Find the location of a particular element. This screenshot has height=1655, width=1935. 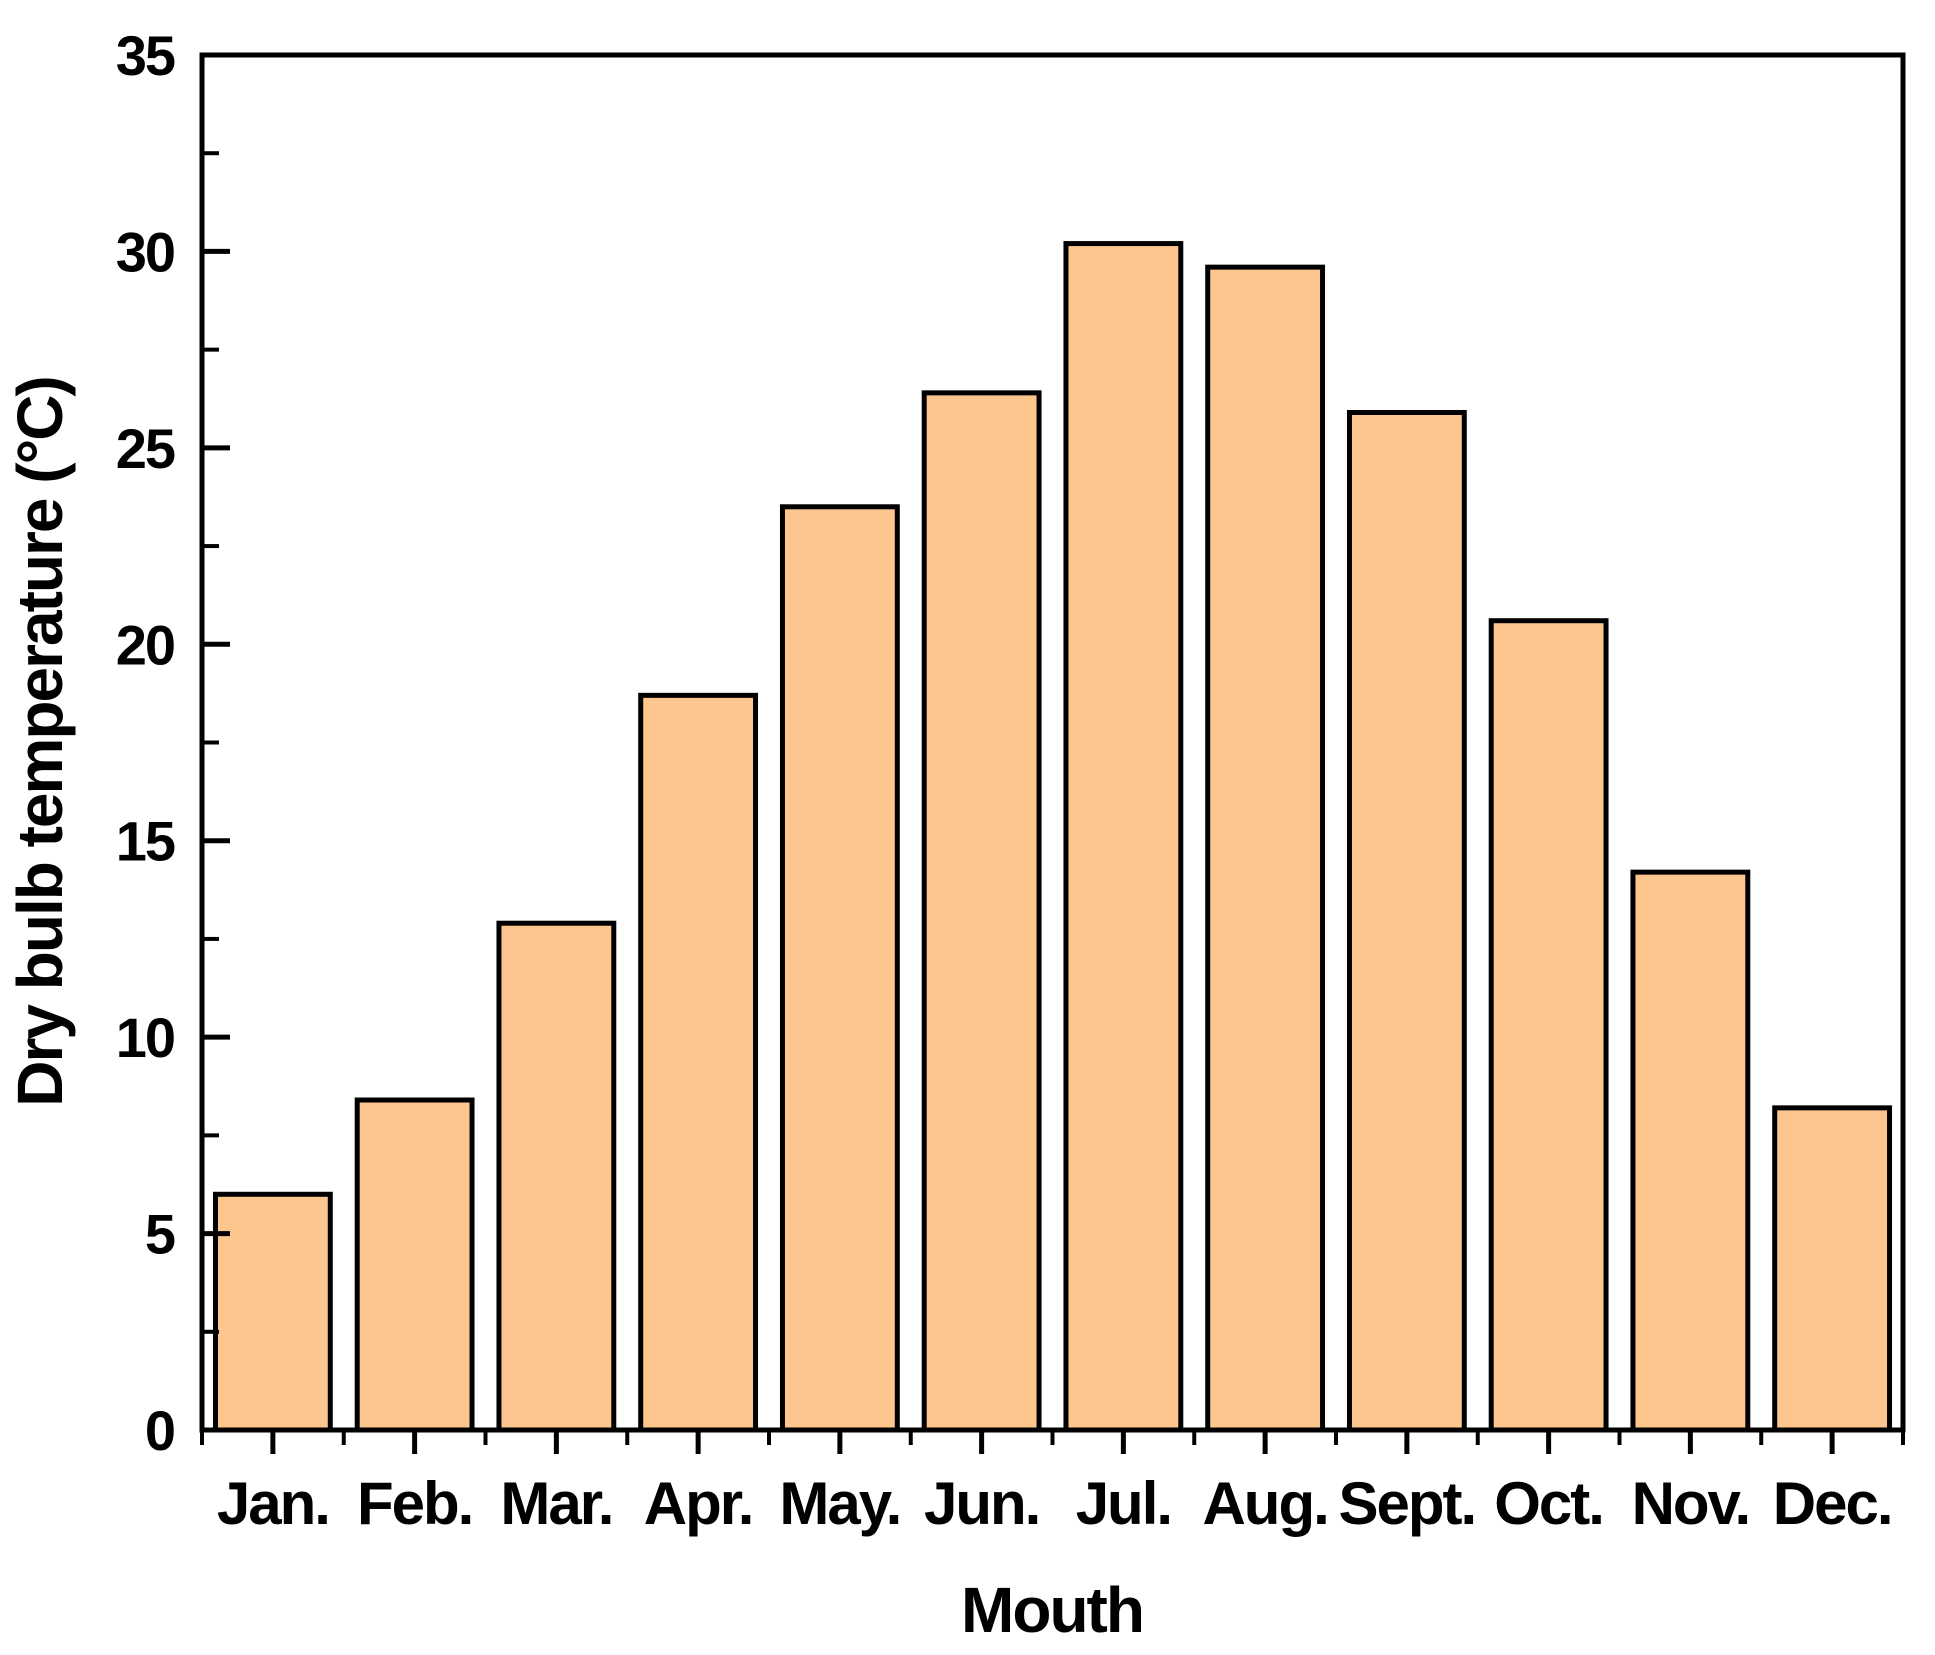

bar-apr is located at coordinates (698, 1062).